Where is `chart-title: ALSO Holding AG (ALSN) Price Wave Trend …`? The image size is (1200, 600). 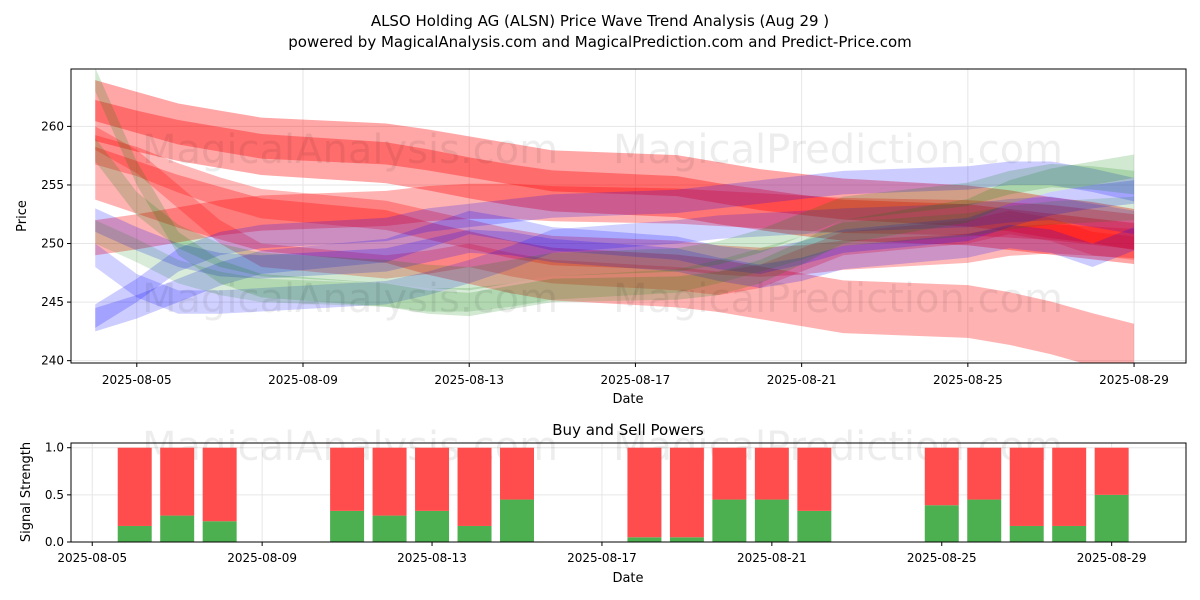
chart-title: ALSO Holding AG (ALSN) Price Wave Trend … is located at coordinates (600, 21).